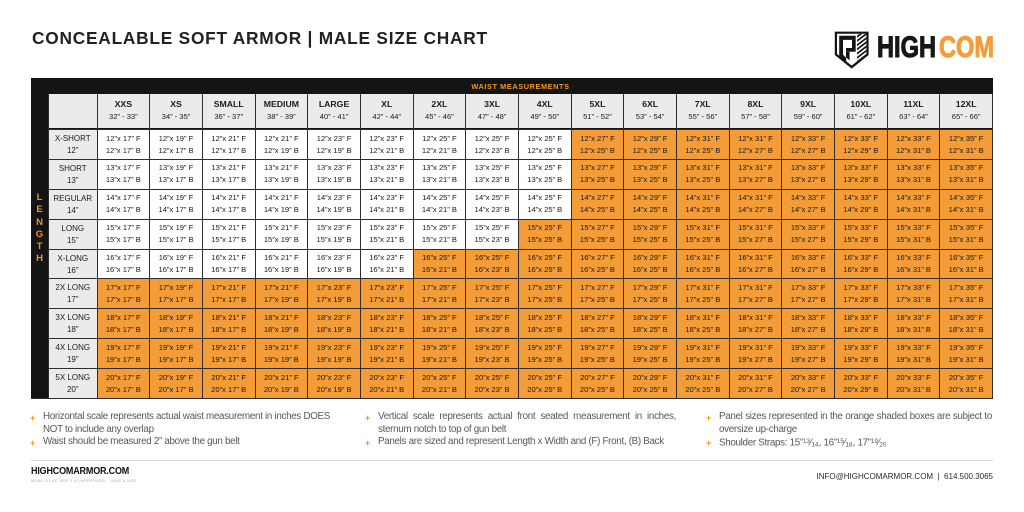  Describe the element at coordinates (906, 47) in the screenshot. I see `svg-text: HIGH` at that location.